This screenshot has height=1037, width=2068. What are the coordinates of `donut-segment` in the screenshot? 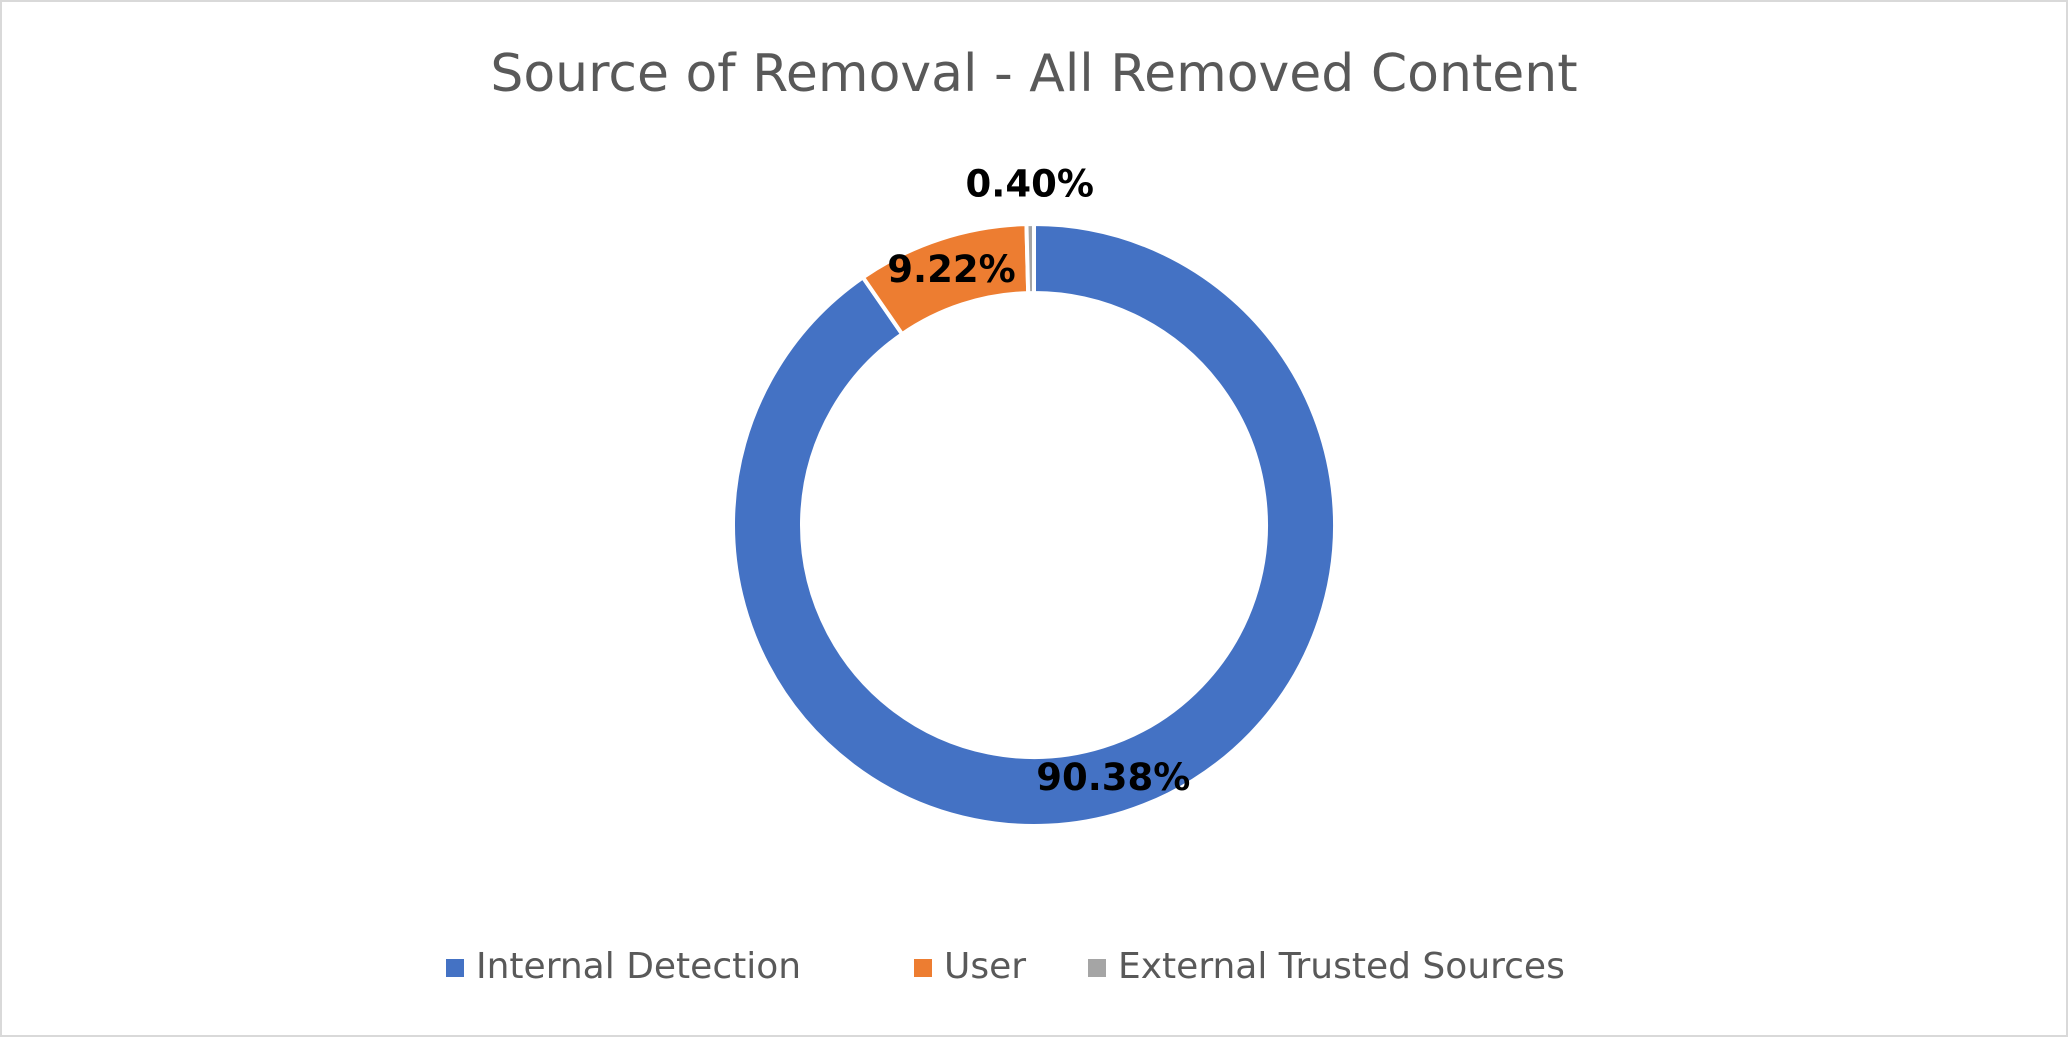 It's located at (1030, 258).